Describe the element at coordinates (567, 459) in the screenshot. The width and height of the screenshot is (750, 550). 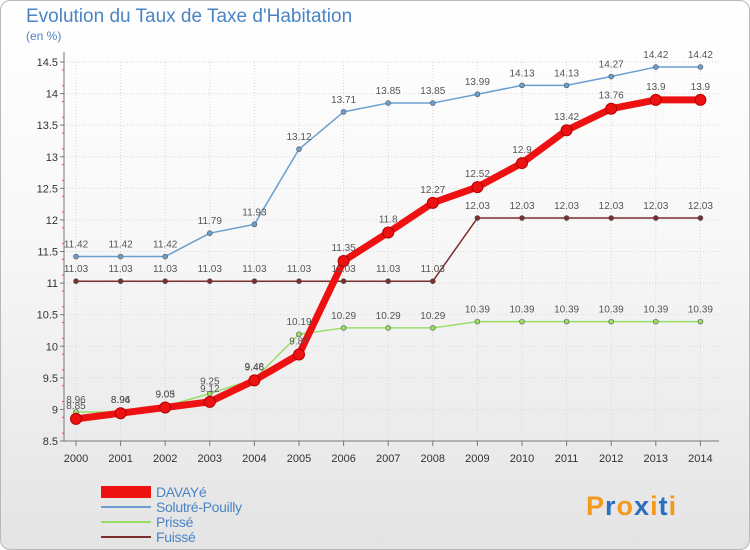
I see `x-tick-label: 2011` at that location.